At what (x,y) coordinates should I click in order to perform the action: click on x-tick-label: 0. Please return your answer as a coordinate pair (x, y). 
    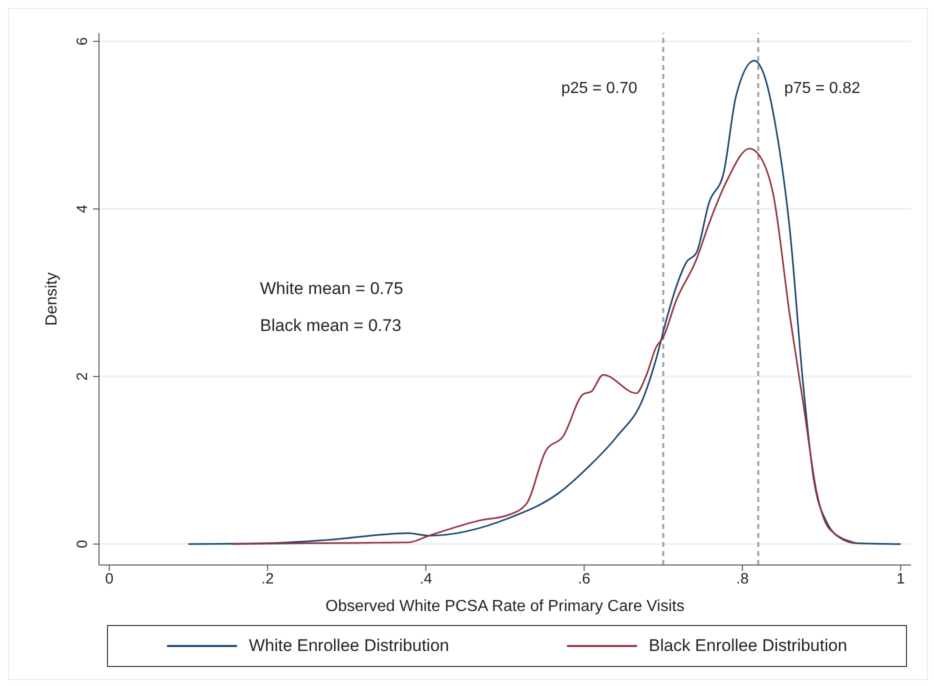
    Looking at the image, I should click on (109, 579).